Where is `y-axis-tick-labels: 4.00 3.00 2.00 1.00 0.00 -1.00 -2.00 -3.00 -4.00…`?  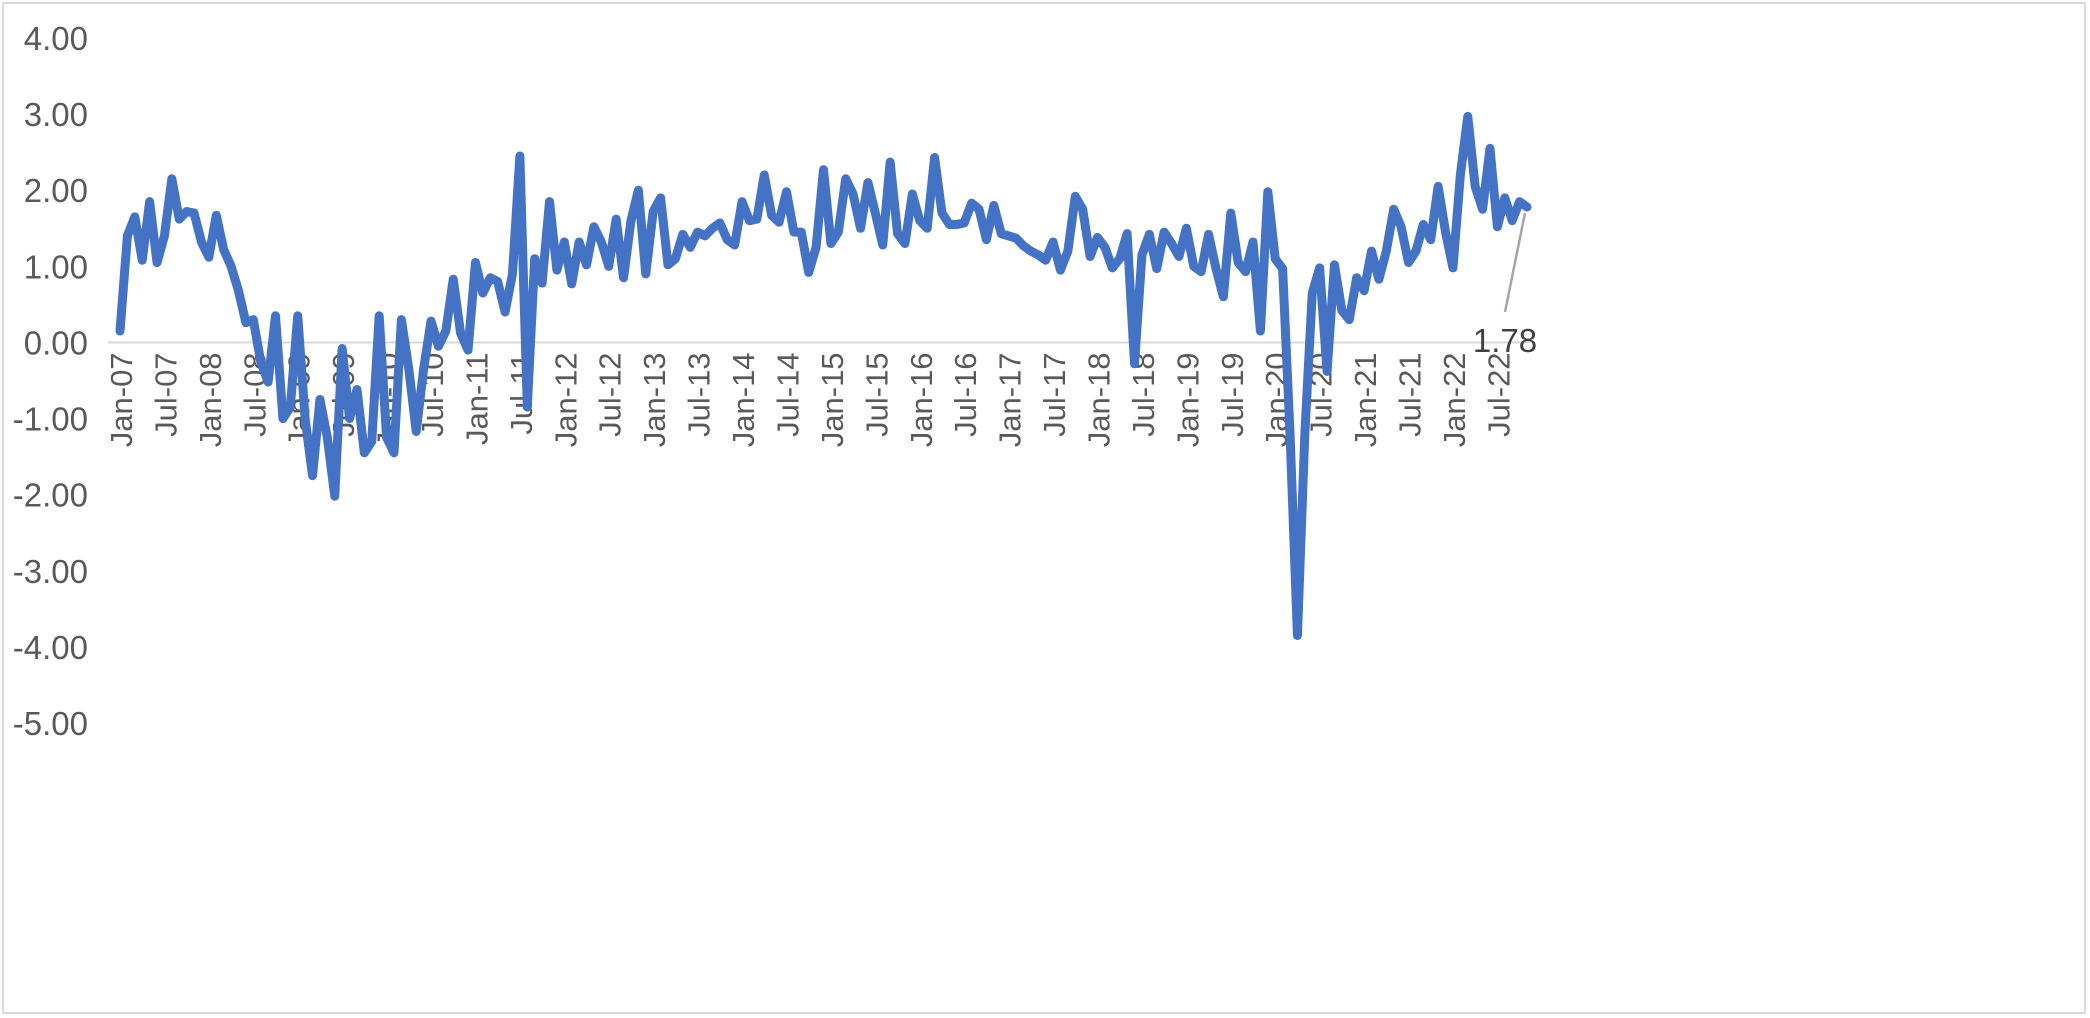
y-axis-tick-labels: 4.00 3.00 2.00 1.00 0.00 -1.00 -2.00 -3.00 -4.00… is located at coordinates (50, 381).